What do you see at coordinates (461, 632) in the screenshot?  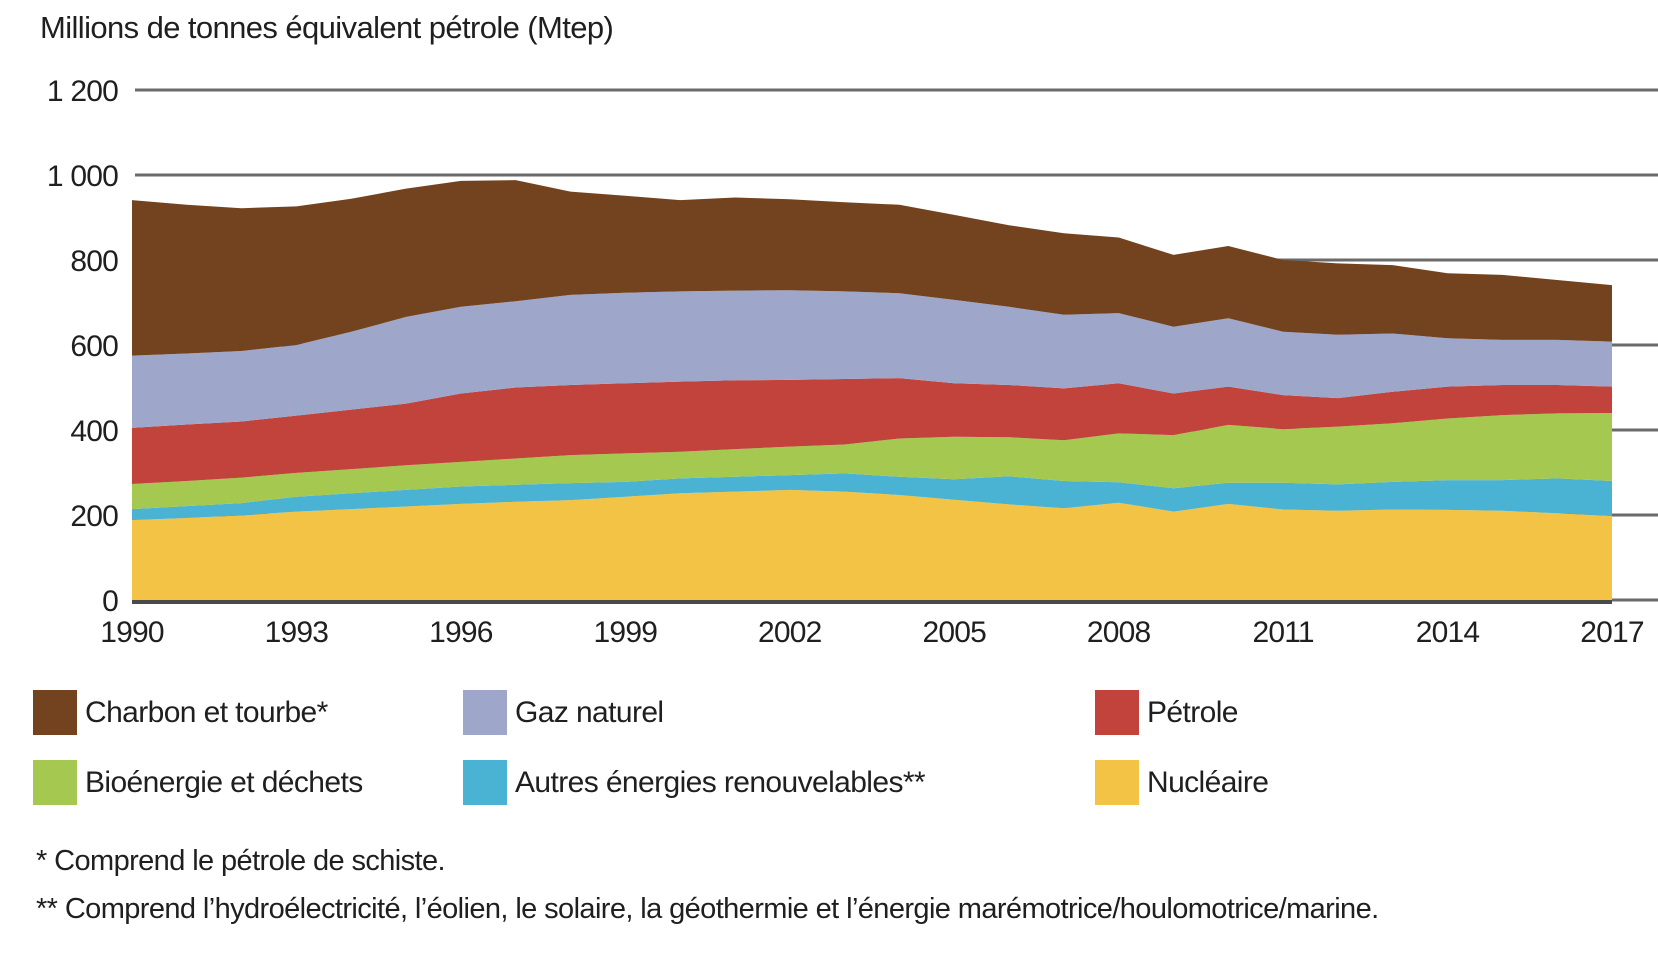 I see `x-tick-label-1996: 1996` at bounding box center [461, 632].